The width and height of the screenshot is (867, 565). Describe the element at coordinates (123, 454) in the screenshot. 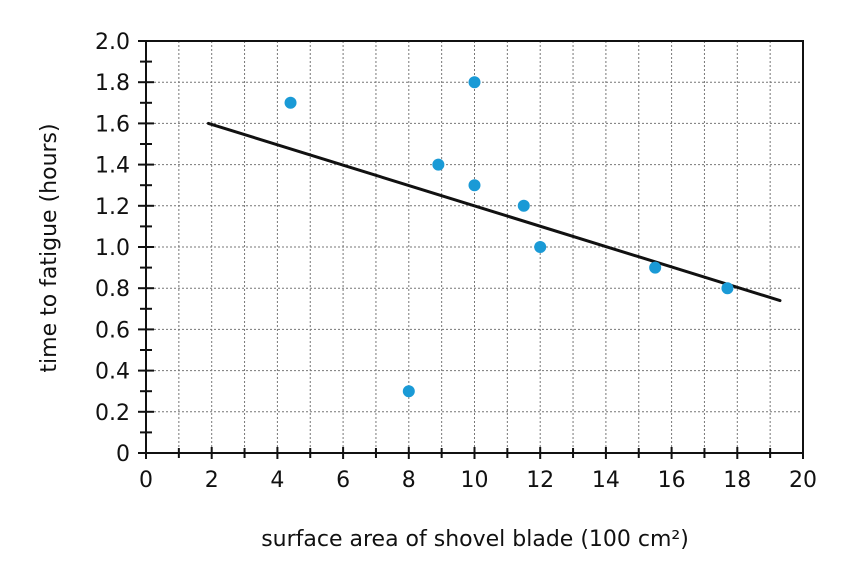

I see `y-tick-label: 0` at that location.